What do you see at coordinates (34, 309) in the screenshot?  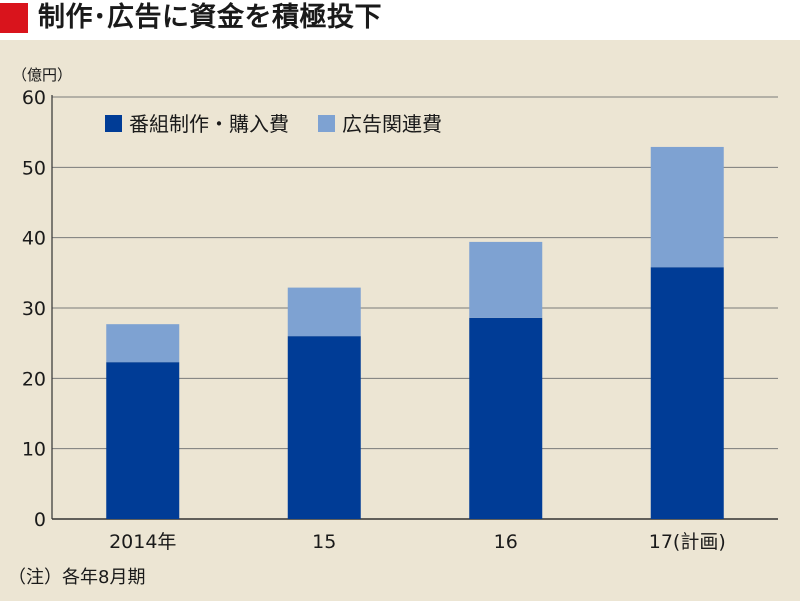 I see `y-tick-label-30: 30` at bounding box center [34, 309].